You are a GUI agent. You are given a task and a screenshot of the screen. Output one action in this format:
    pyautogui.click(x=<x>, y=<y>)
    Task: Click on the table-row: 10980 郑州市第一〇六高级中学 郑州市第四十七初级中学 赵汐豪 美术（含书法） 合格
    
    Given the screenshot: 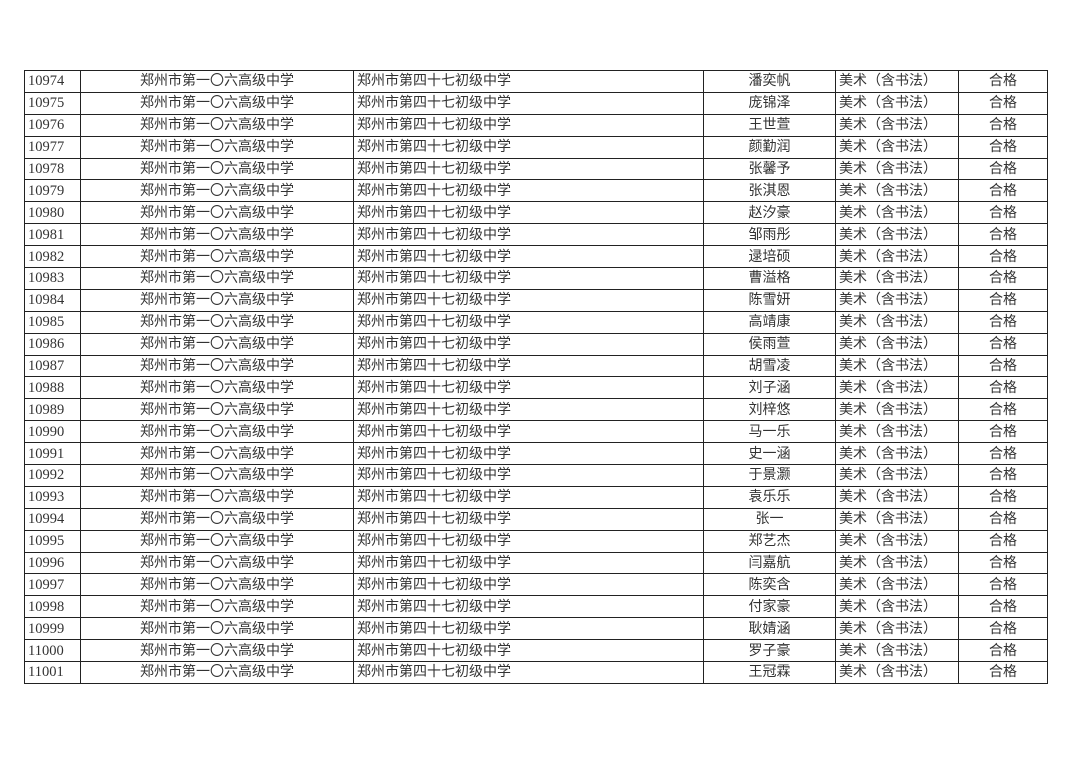 What is the action you would take?
    pyautogui.click(x=536, y=213)
    